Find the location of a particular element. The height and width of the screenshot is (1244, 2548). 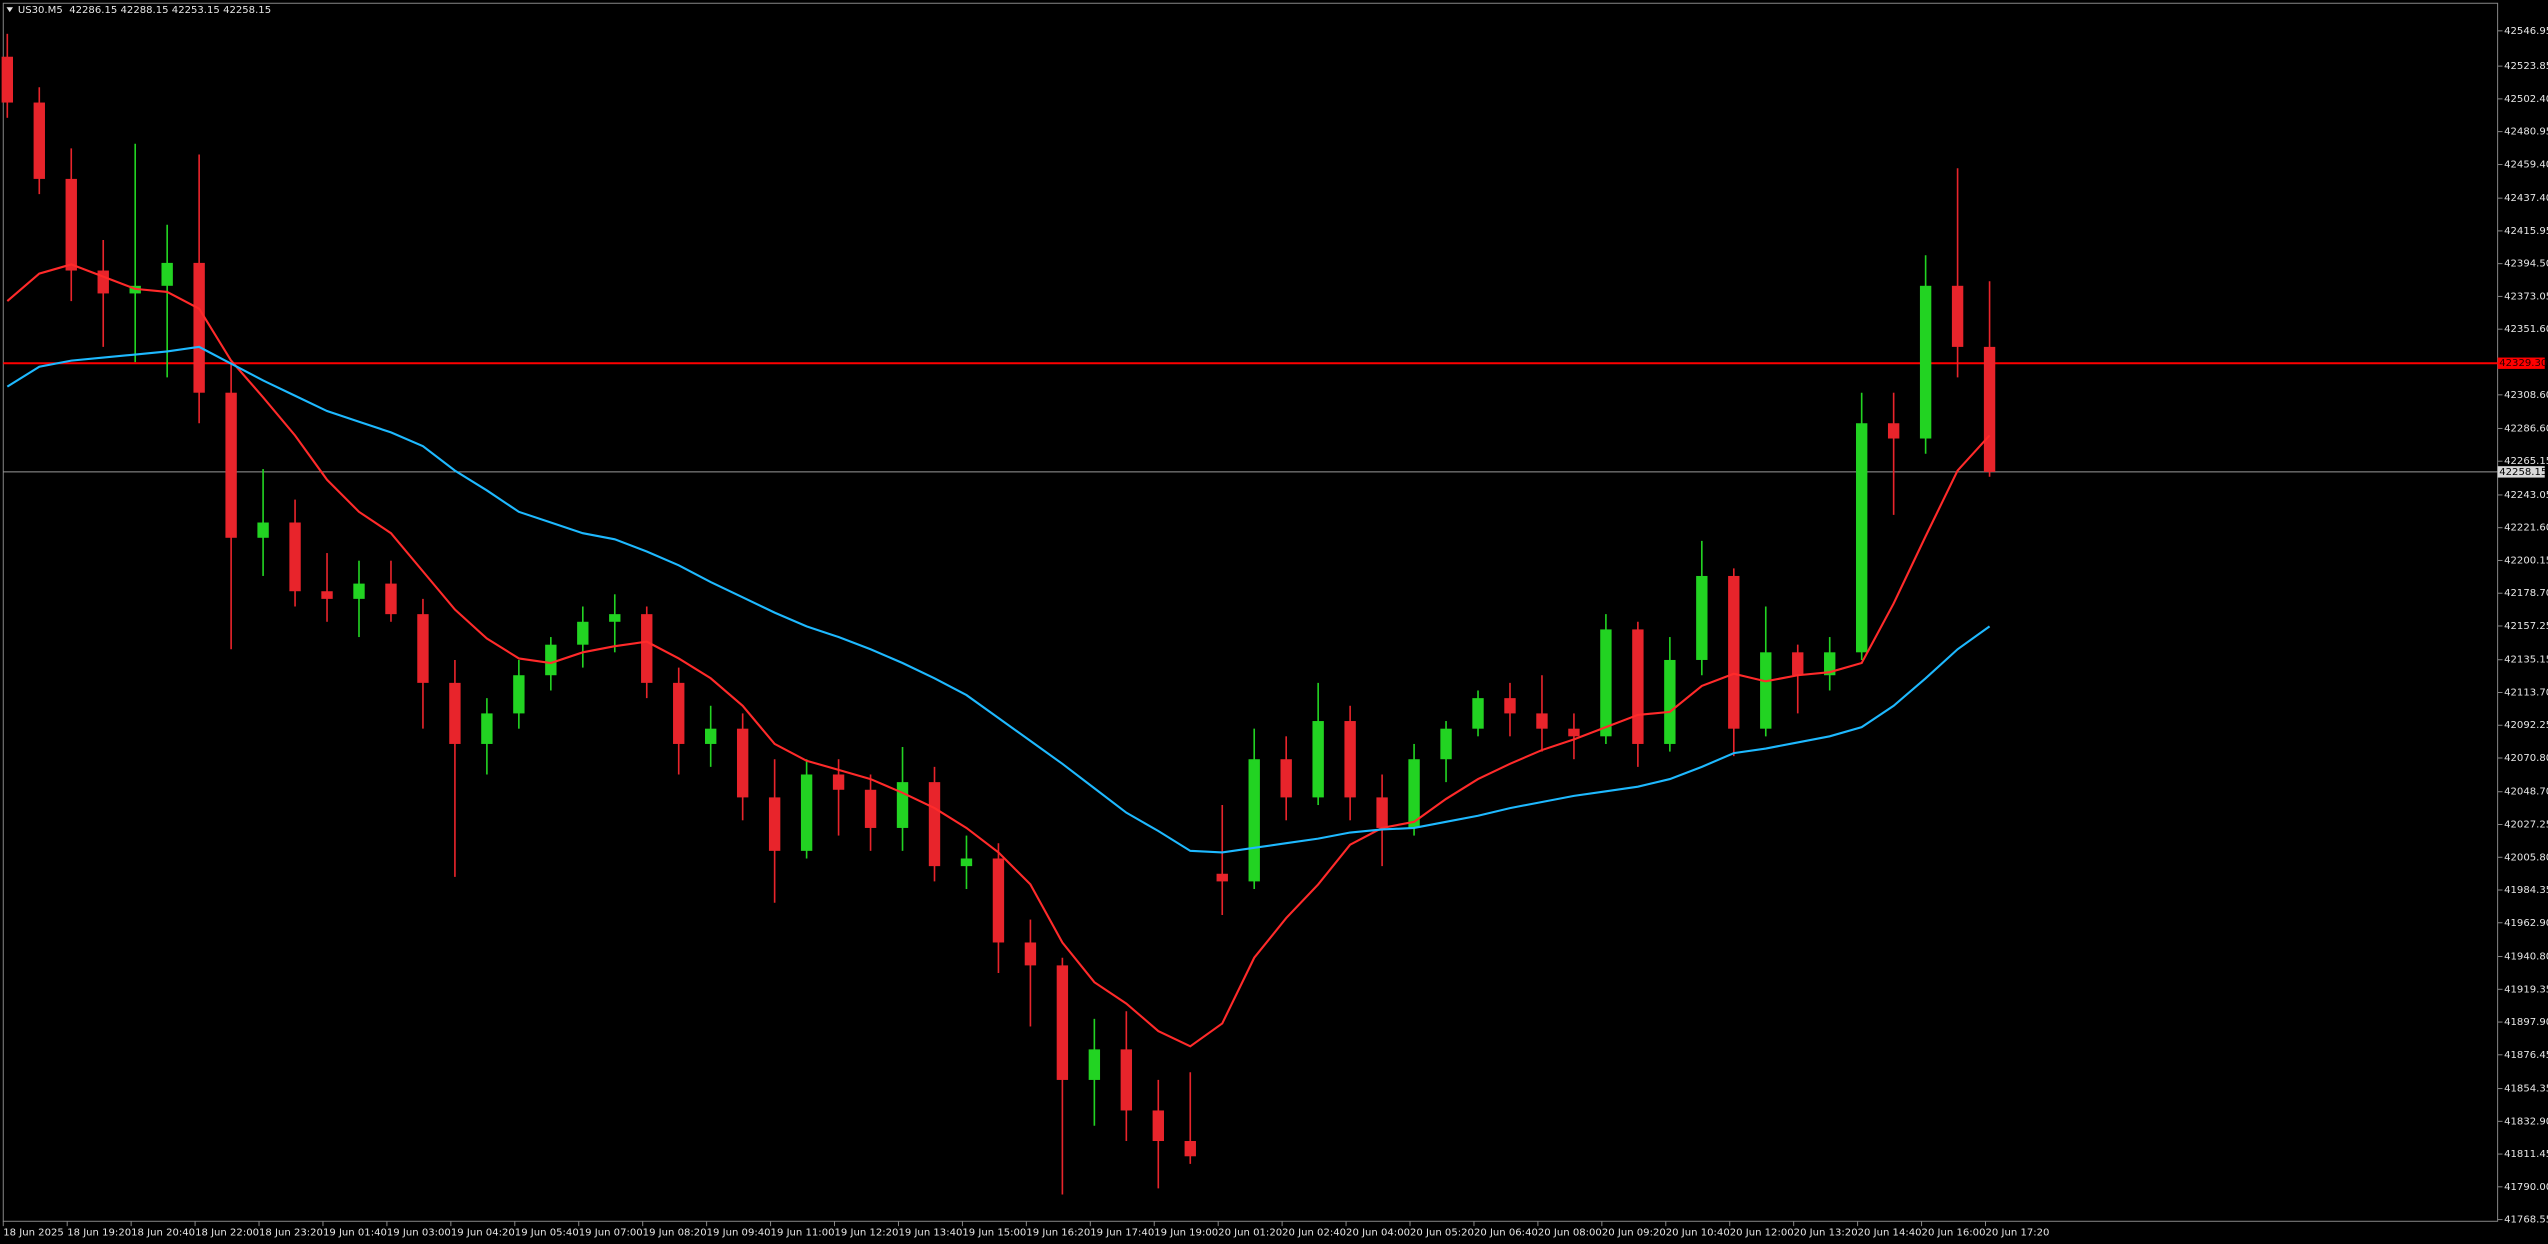

y-tick-label: 41962.90 is located at coordinates (2526, 923).